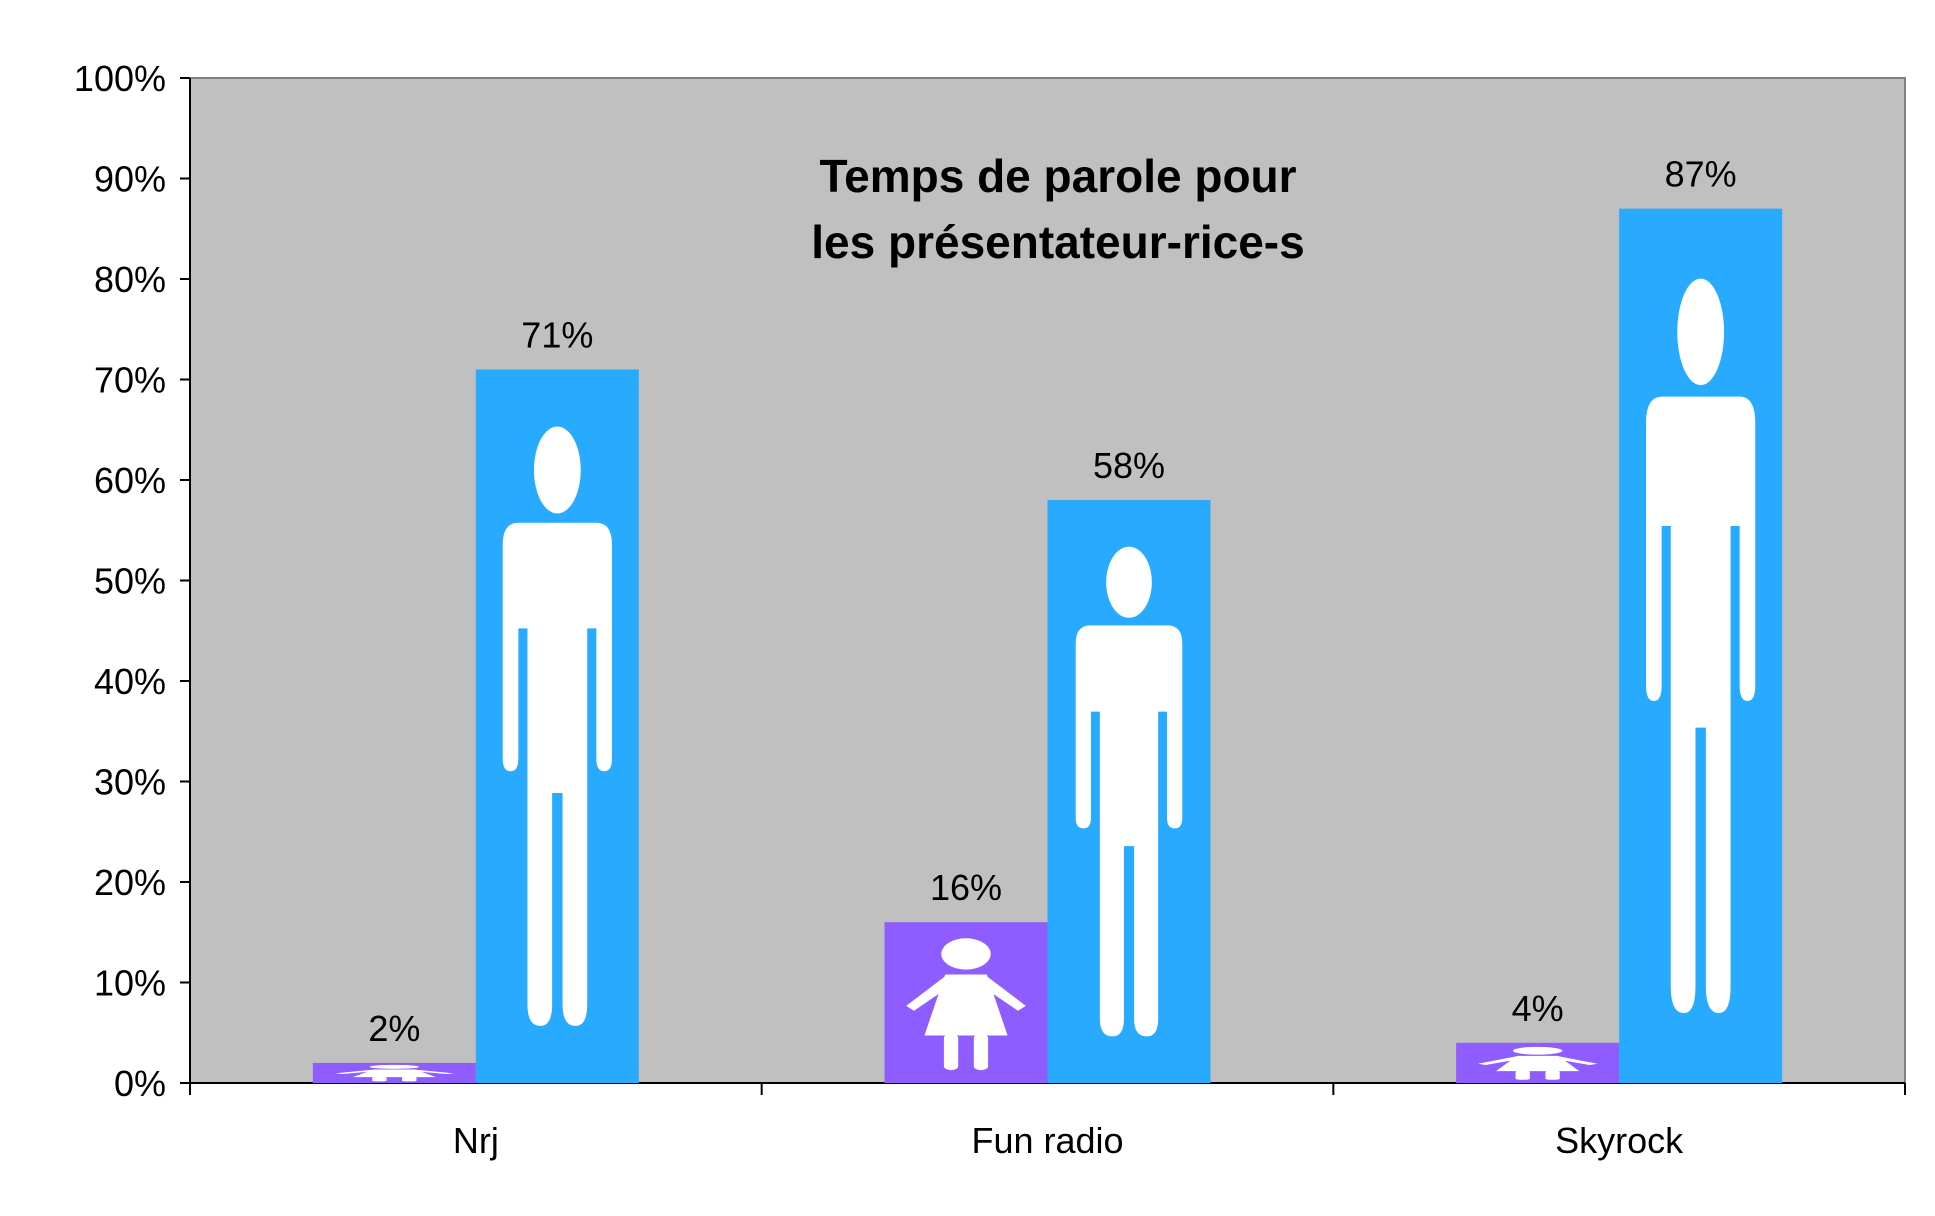  I want to click on y-tick-label: 90%, so click(130, 179).